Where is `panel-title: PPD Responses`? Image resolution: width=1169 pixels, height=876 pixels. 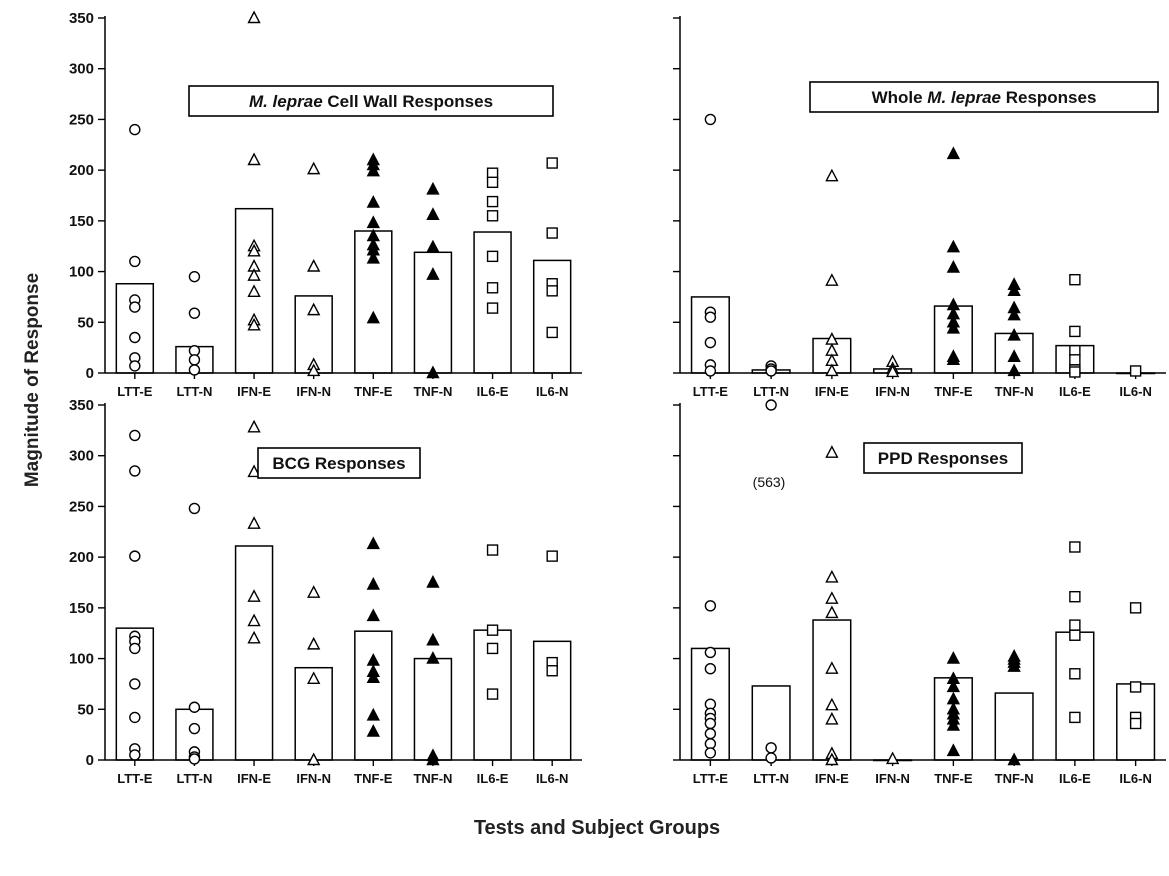 panel-title: PPD Responses is located at coordinates (943, 458).